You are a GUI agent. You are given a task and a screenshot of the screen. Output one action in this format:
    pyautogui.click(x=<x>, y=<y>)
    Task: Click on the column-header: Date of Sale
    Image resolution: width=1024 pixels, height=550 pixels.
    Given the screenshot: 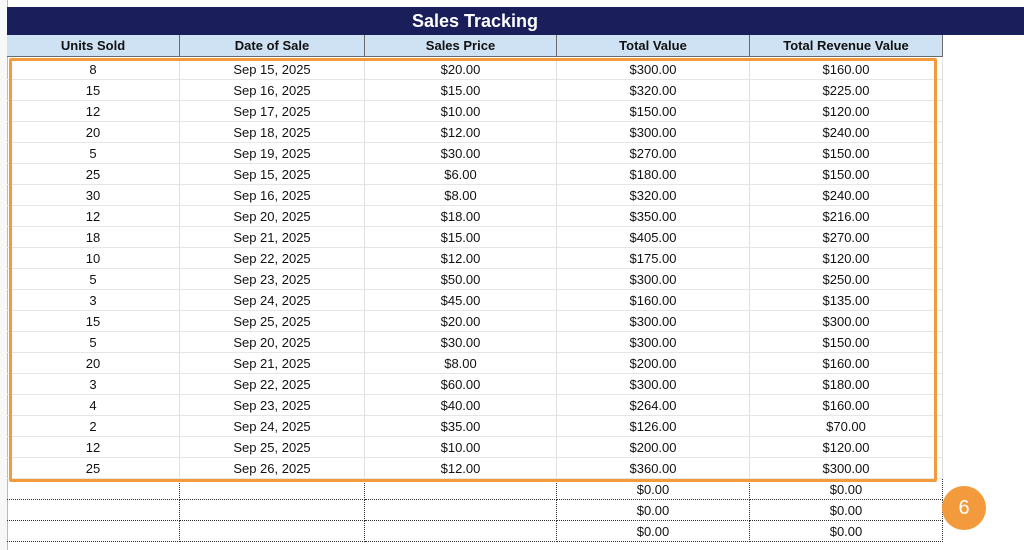 What is the action you would take?
    pyautogui.click(x=272, y=46)
    